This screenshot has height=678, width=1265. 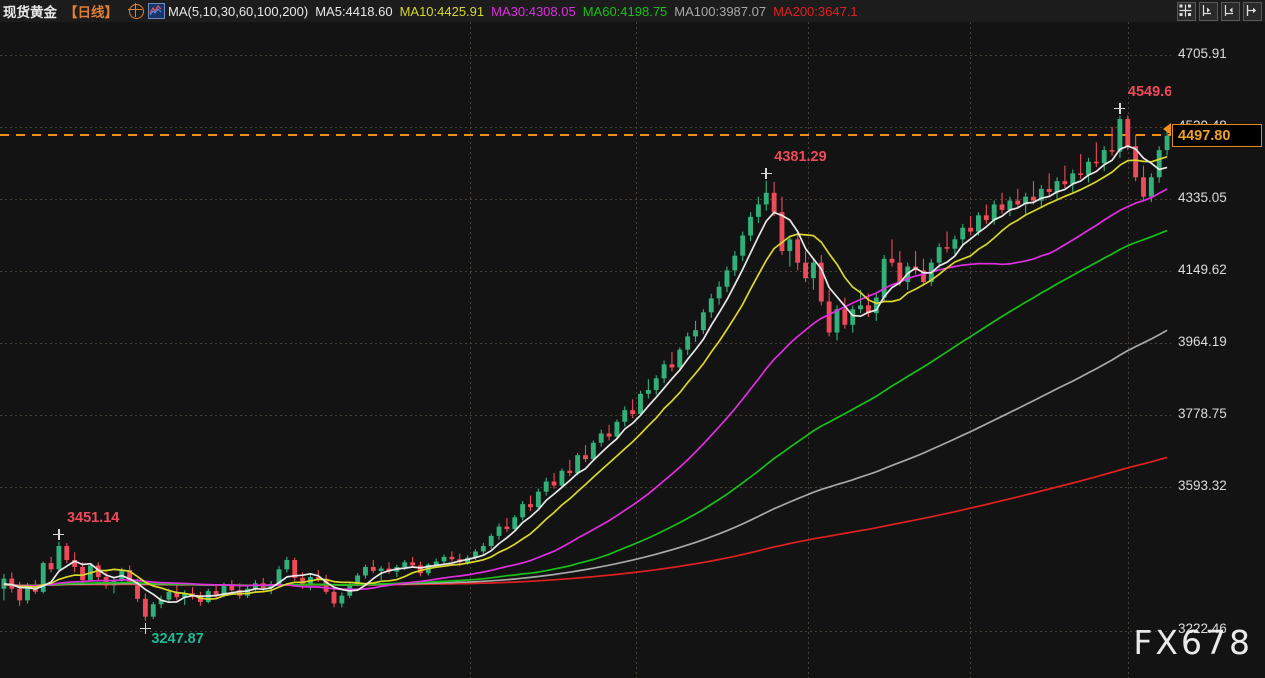 What do you see at coordinates (1149, 91) in the screenshot?
I see `high-annotation: 4549.69` at bounding box center [1149, 91].